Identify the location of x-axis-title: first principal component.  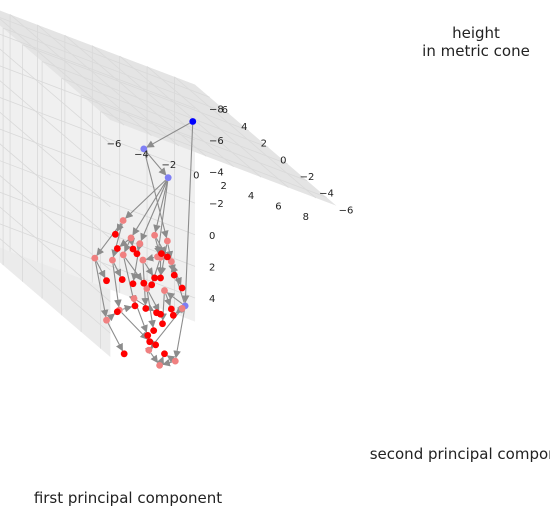
(128, 498).